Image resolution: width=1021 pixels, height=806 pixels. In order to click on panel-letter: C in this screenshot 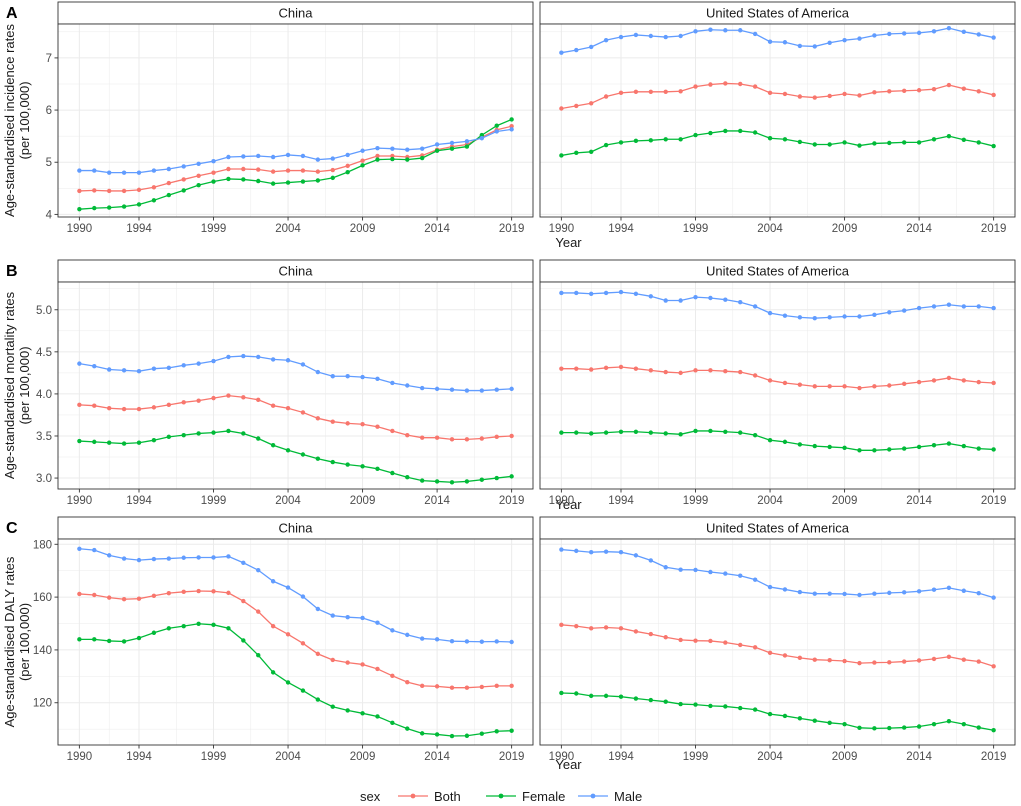, I will do `click(12, 528)`.